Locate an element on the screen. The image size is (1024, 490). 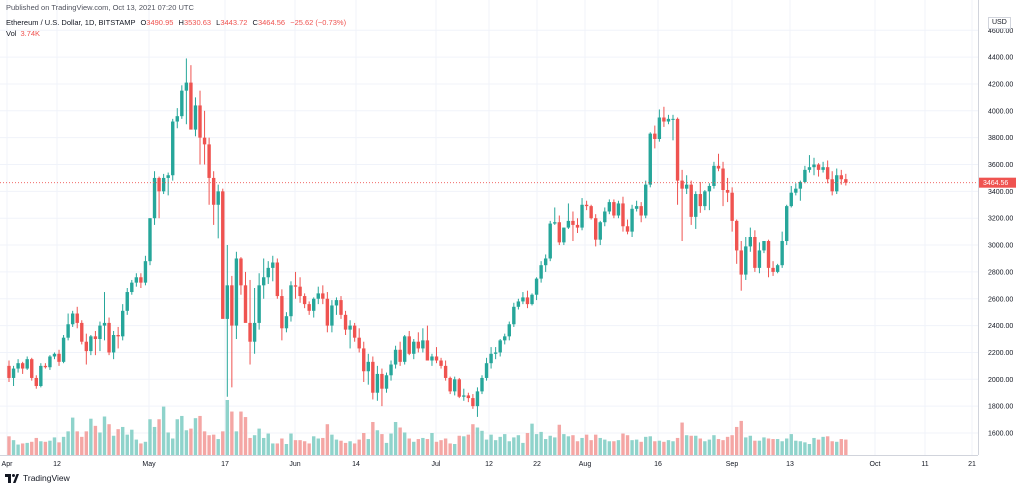
price-tick-label: 4600.00 is located at coordinates (1000, 31).